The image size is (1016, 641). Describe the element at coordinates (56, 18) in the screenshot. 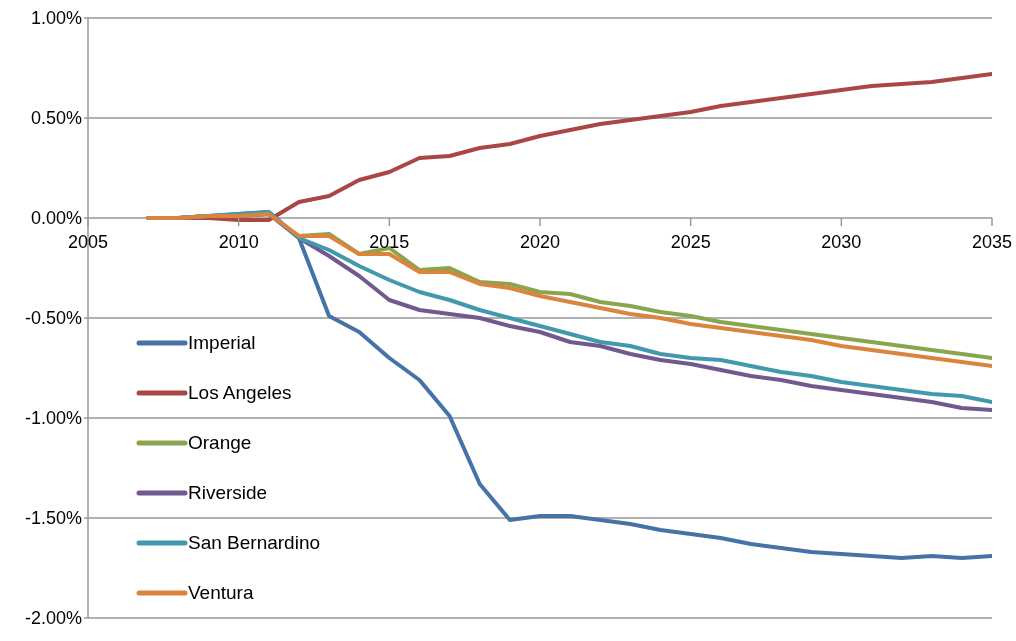

I see `y-tick-label: 1.00%` at that location.